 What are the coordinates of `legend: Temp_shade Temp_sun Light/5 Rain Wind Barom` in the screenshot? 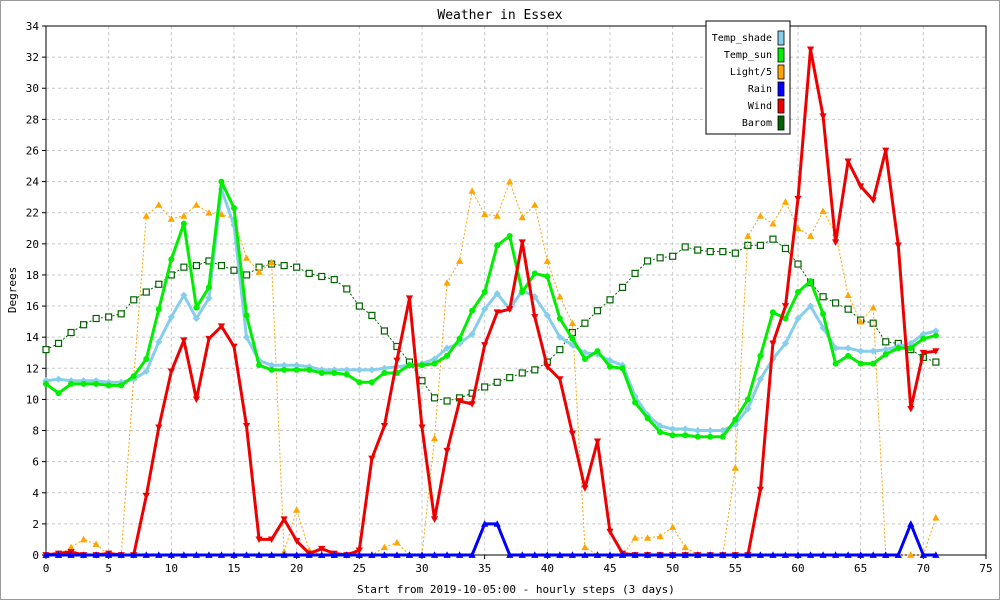 It's located at (748, 77).